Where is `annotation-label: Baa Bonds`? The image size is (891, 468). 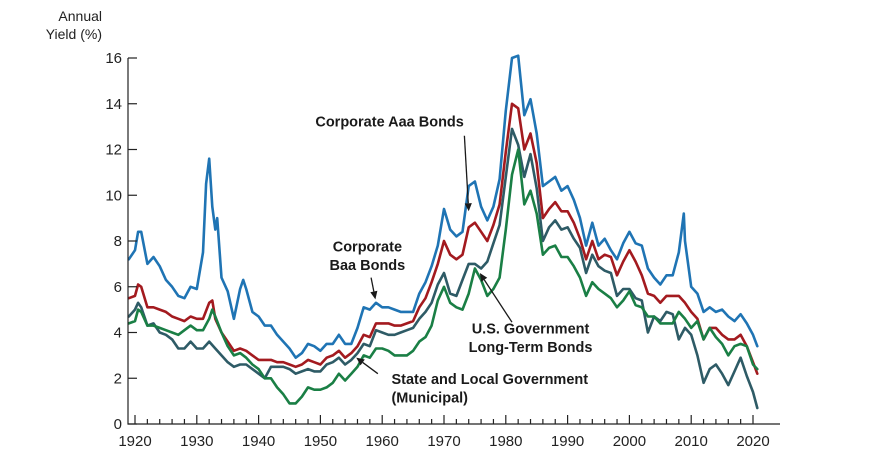
annotation-label: Baa Bonds is located at coordinates (367, 266).